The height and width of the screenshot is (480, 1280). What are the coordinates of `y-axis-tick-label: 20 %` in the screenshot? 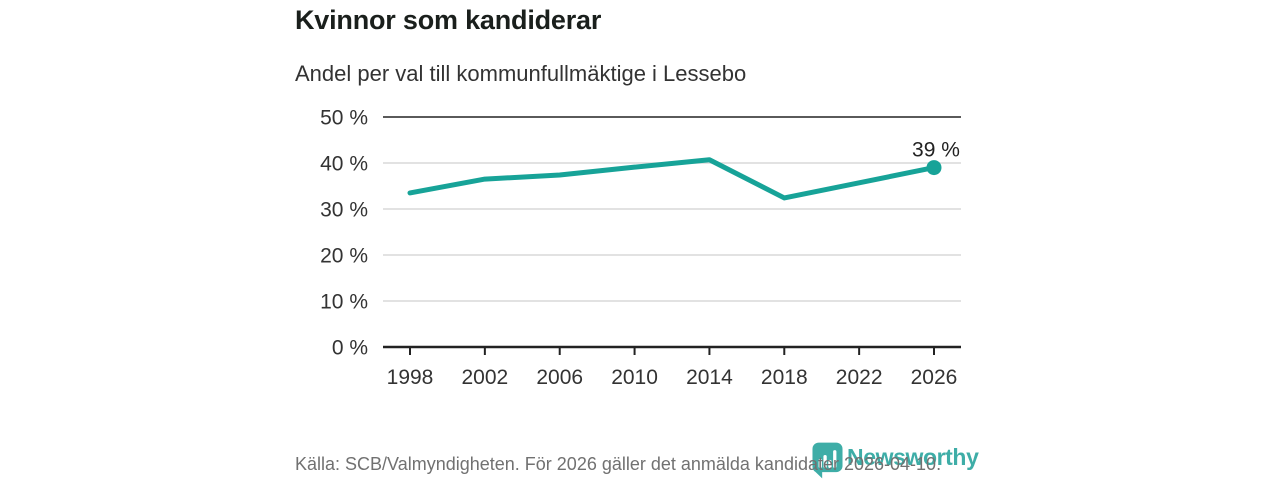 It's located at (344, 256).